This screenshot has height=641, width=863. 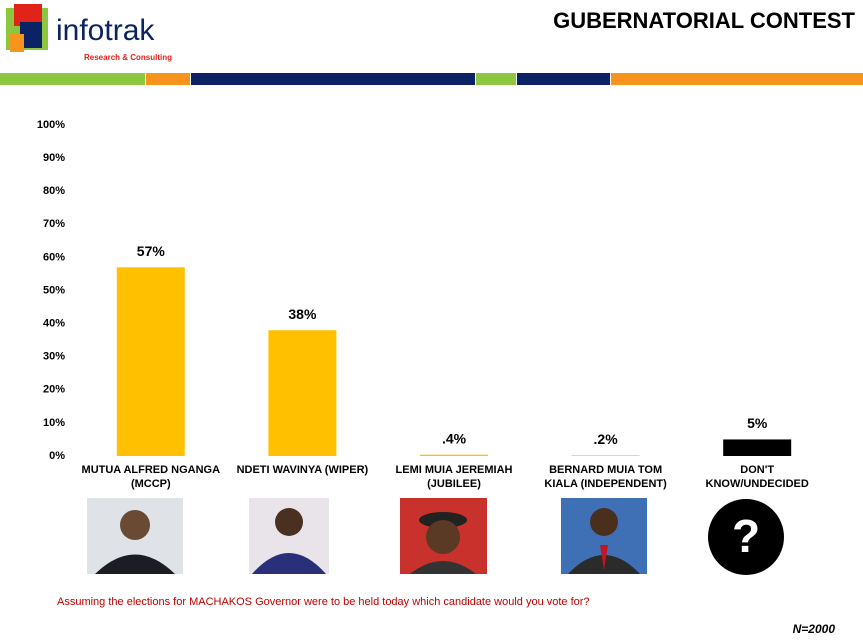 What do you see at coordinates (454, 438) in the screenshot?
I see `value-label: .4%` at bounding box center [454, 438].